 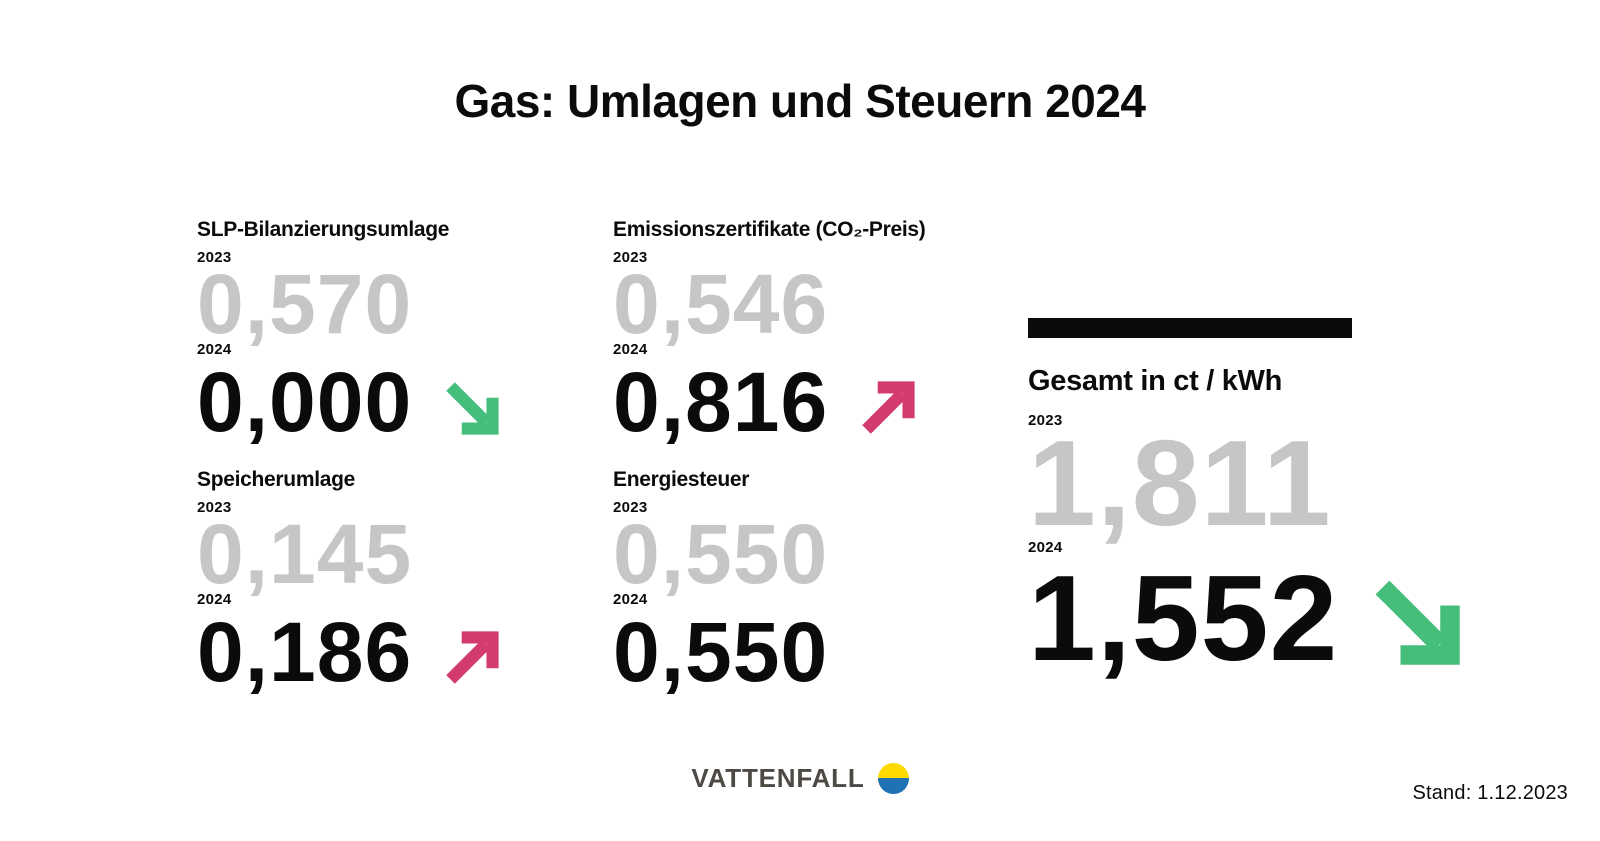 I want to click on total-heading: Gesamt in ct / kWh, so click(x=1155, y=381).